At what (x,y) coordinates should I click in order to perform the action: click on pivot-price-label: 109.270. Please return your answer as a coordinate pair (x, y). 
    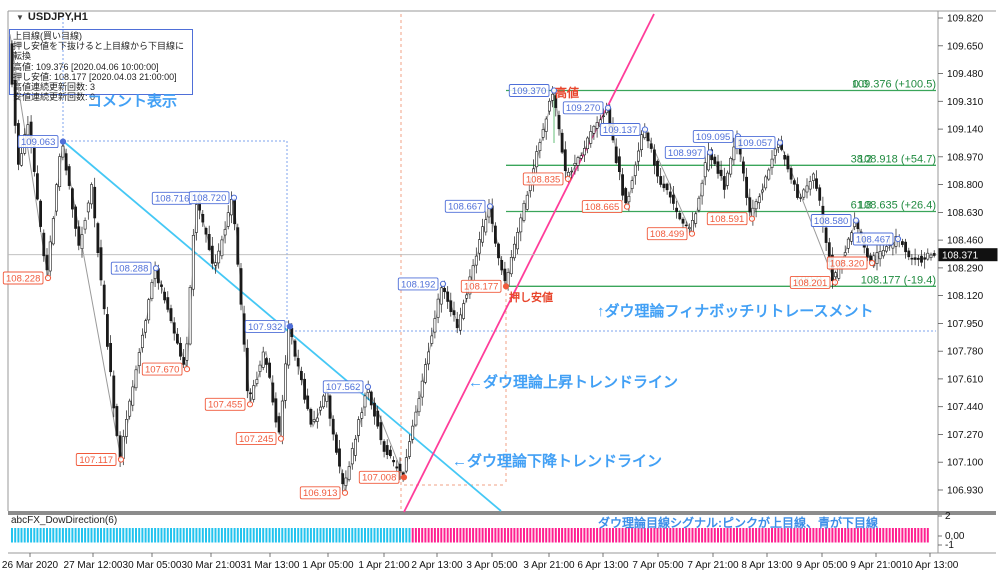
    Looking at the image, I should click on (583, 108).